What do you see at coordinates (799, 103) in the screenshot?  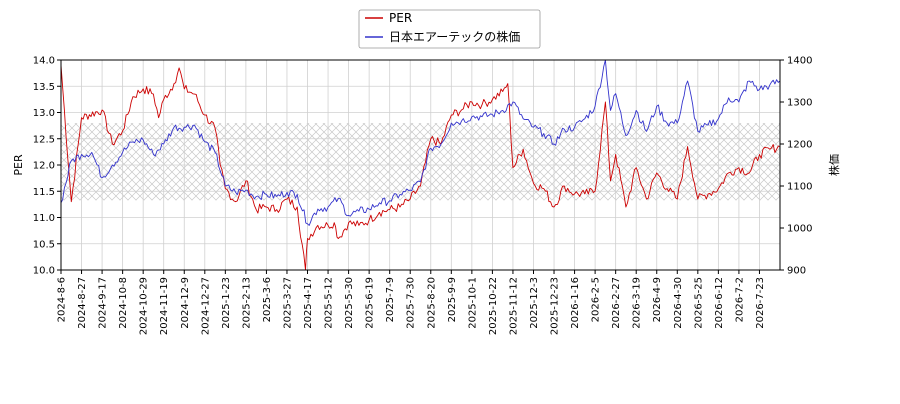 I see `y-right-tick-label: 1300` at bounding box center [799, 103].